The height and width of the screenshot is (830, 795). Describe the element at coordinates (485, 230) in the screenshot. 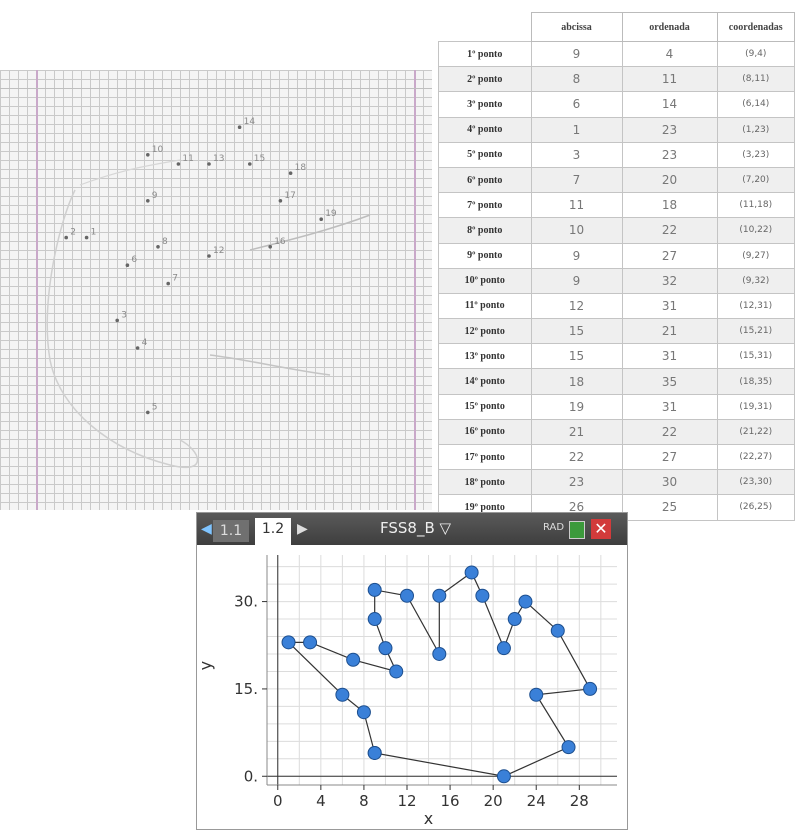

I see `row-label: 8º ponto` at that location.